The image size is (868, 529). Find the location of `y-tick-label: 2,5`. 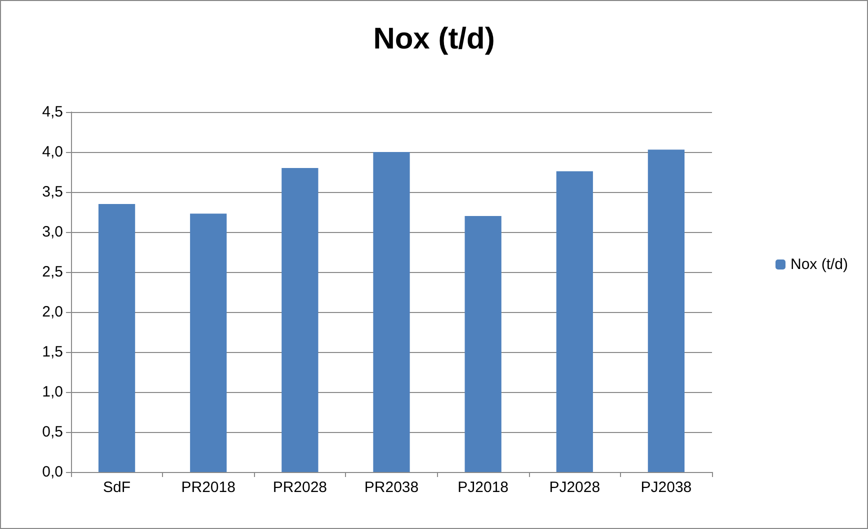

y-tick-label: 2,5 is located at coordinates (52, 272).